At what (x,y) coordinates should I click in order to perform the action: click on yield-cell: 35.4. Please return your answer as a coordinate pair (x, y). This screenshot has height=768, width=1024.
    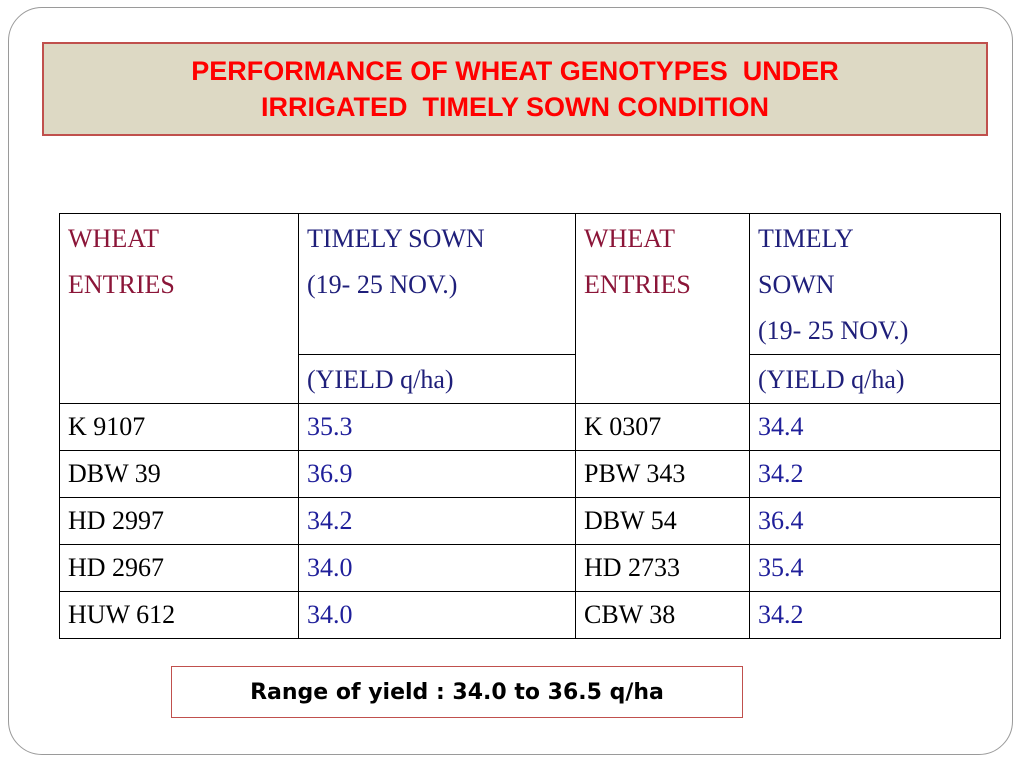
    Looking at the image, I should click on (875, 568).